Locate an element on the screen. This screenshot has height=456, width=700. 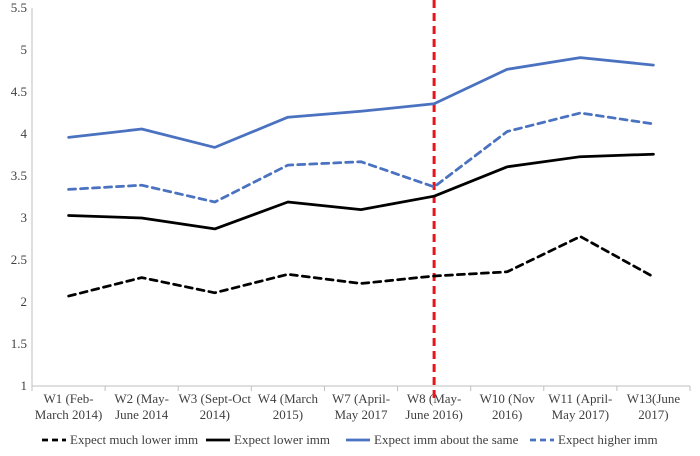
x-tick-label-line: W7 (April- is located at coordinates (361, 398).